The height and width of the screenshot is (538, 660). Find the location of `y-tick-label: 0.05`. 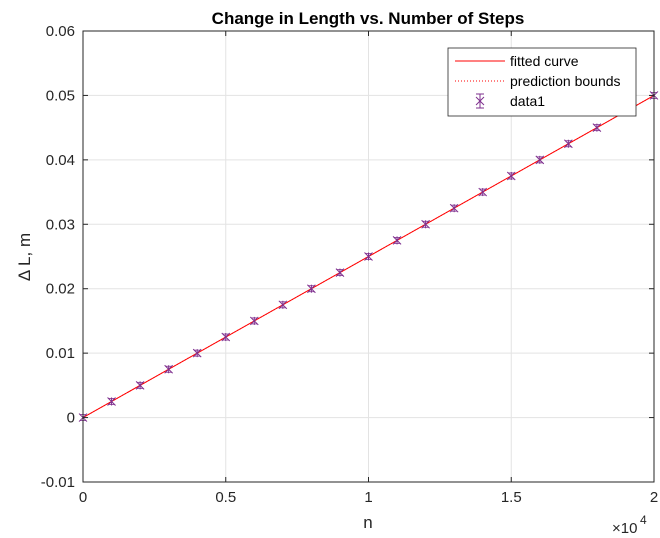

y-tick-label: 0.05 is located at coordinates (60, 95).